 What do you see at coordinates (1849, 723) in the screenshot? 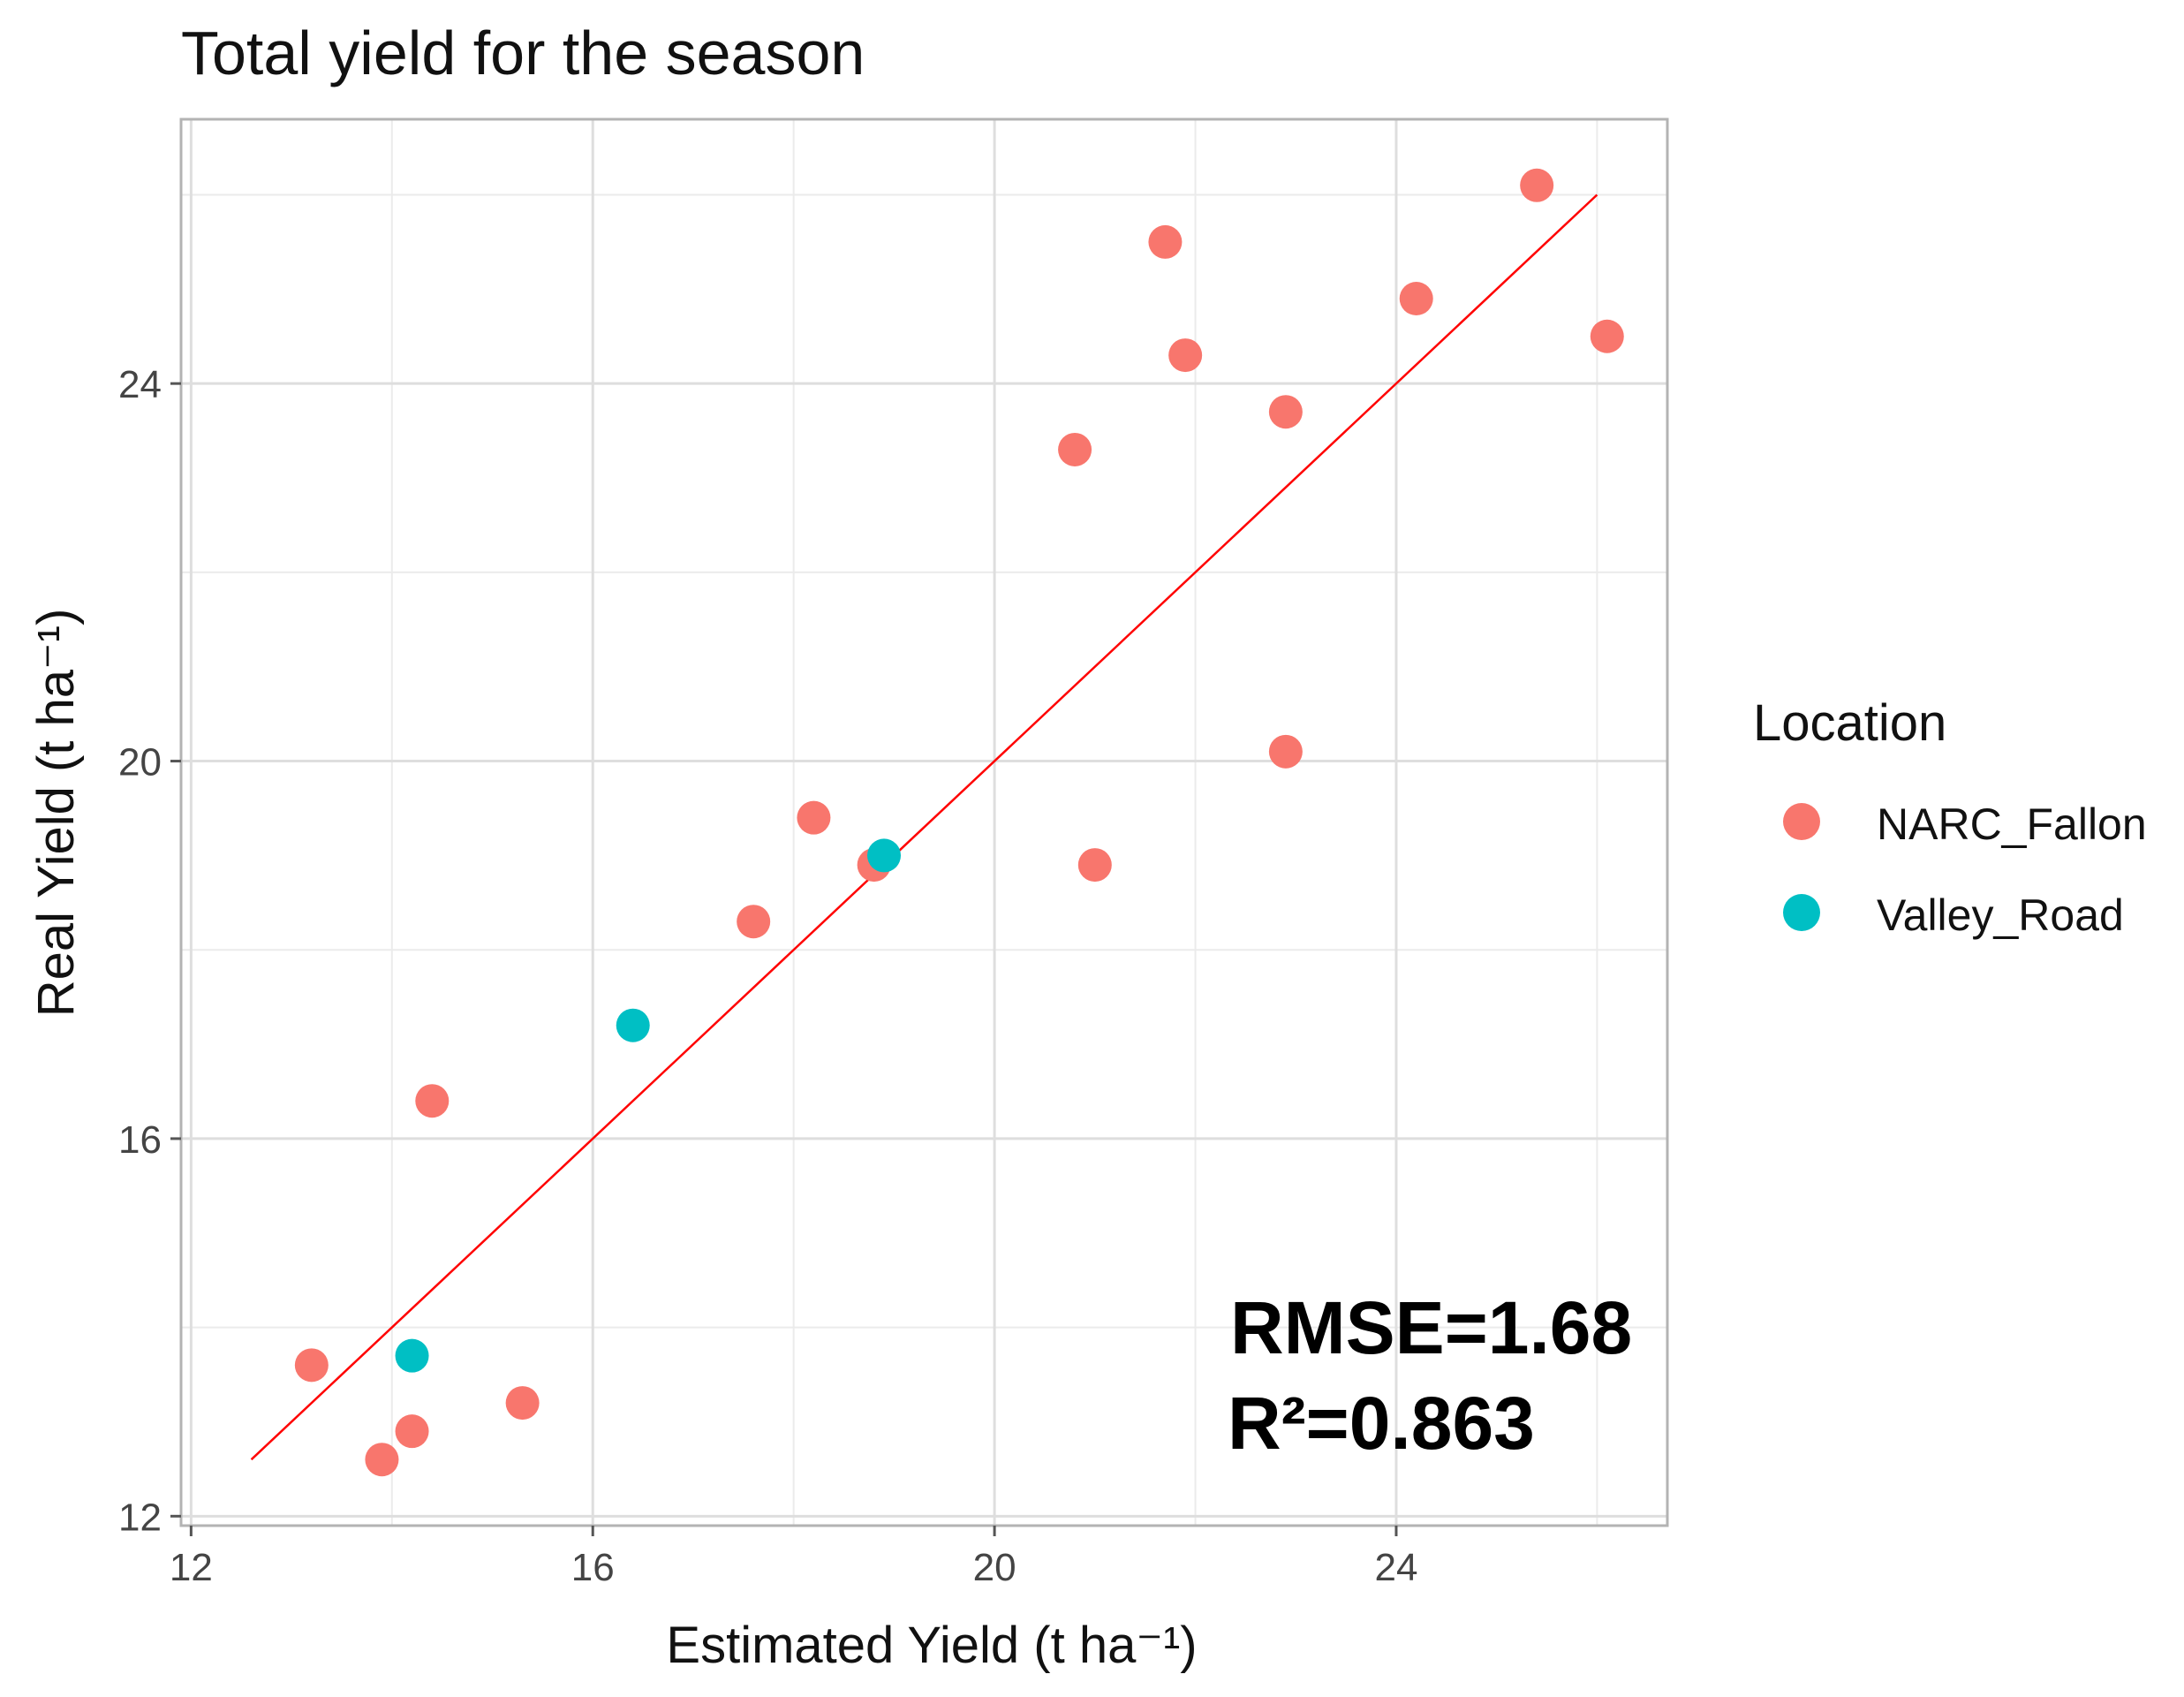
I see `legend-title: Location` at bounding box center [1849, 723].